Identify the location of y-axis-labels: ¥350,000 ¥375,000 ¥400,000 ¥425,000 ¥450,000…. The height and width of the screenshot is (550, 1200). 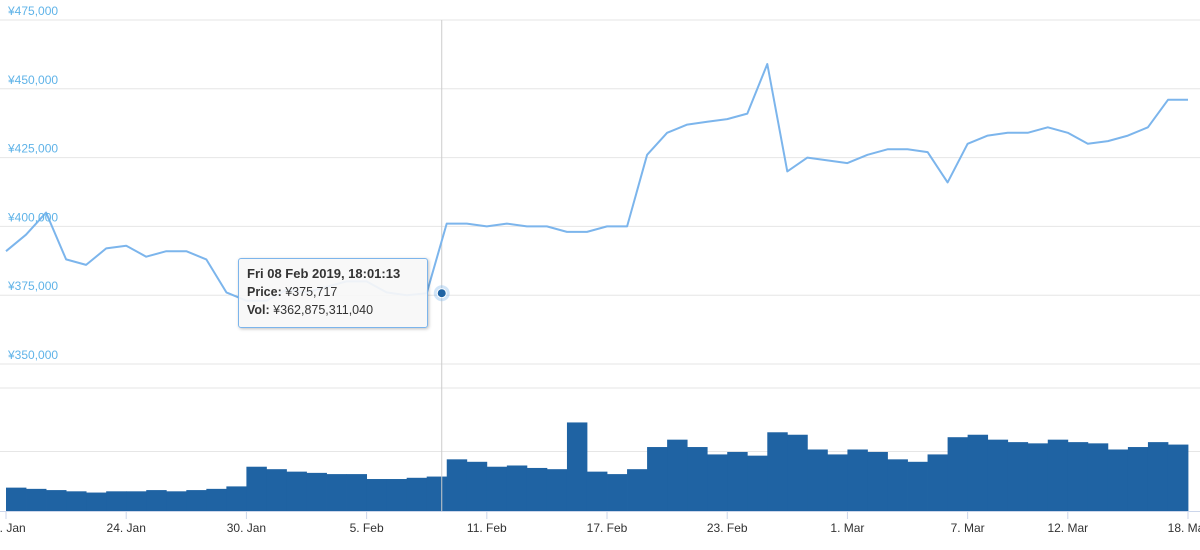
(32, 183).